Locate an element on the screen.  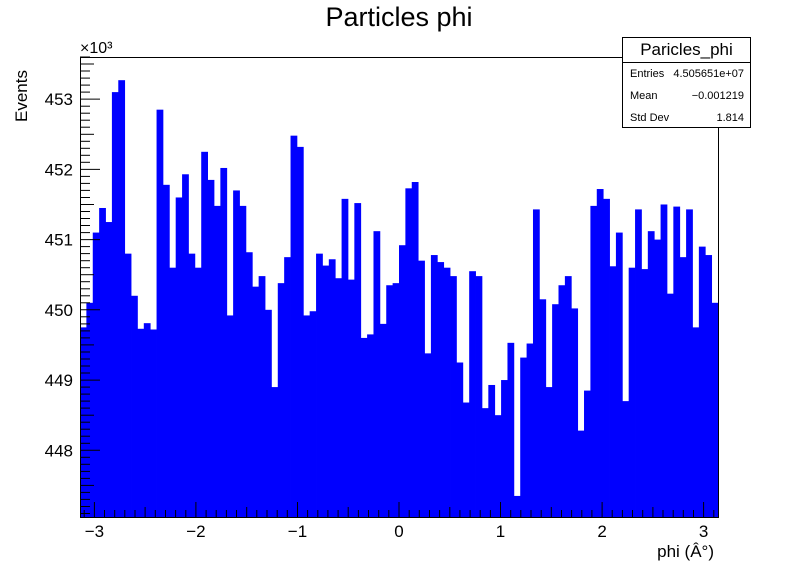
x-tick-label: 3 is located at coordinates (703, 531).